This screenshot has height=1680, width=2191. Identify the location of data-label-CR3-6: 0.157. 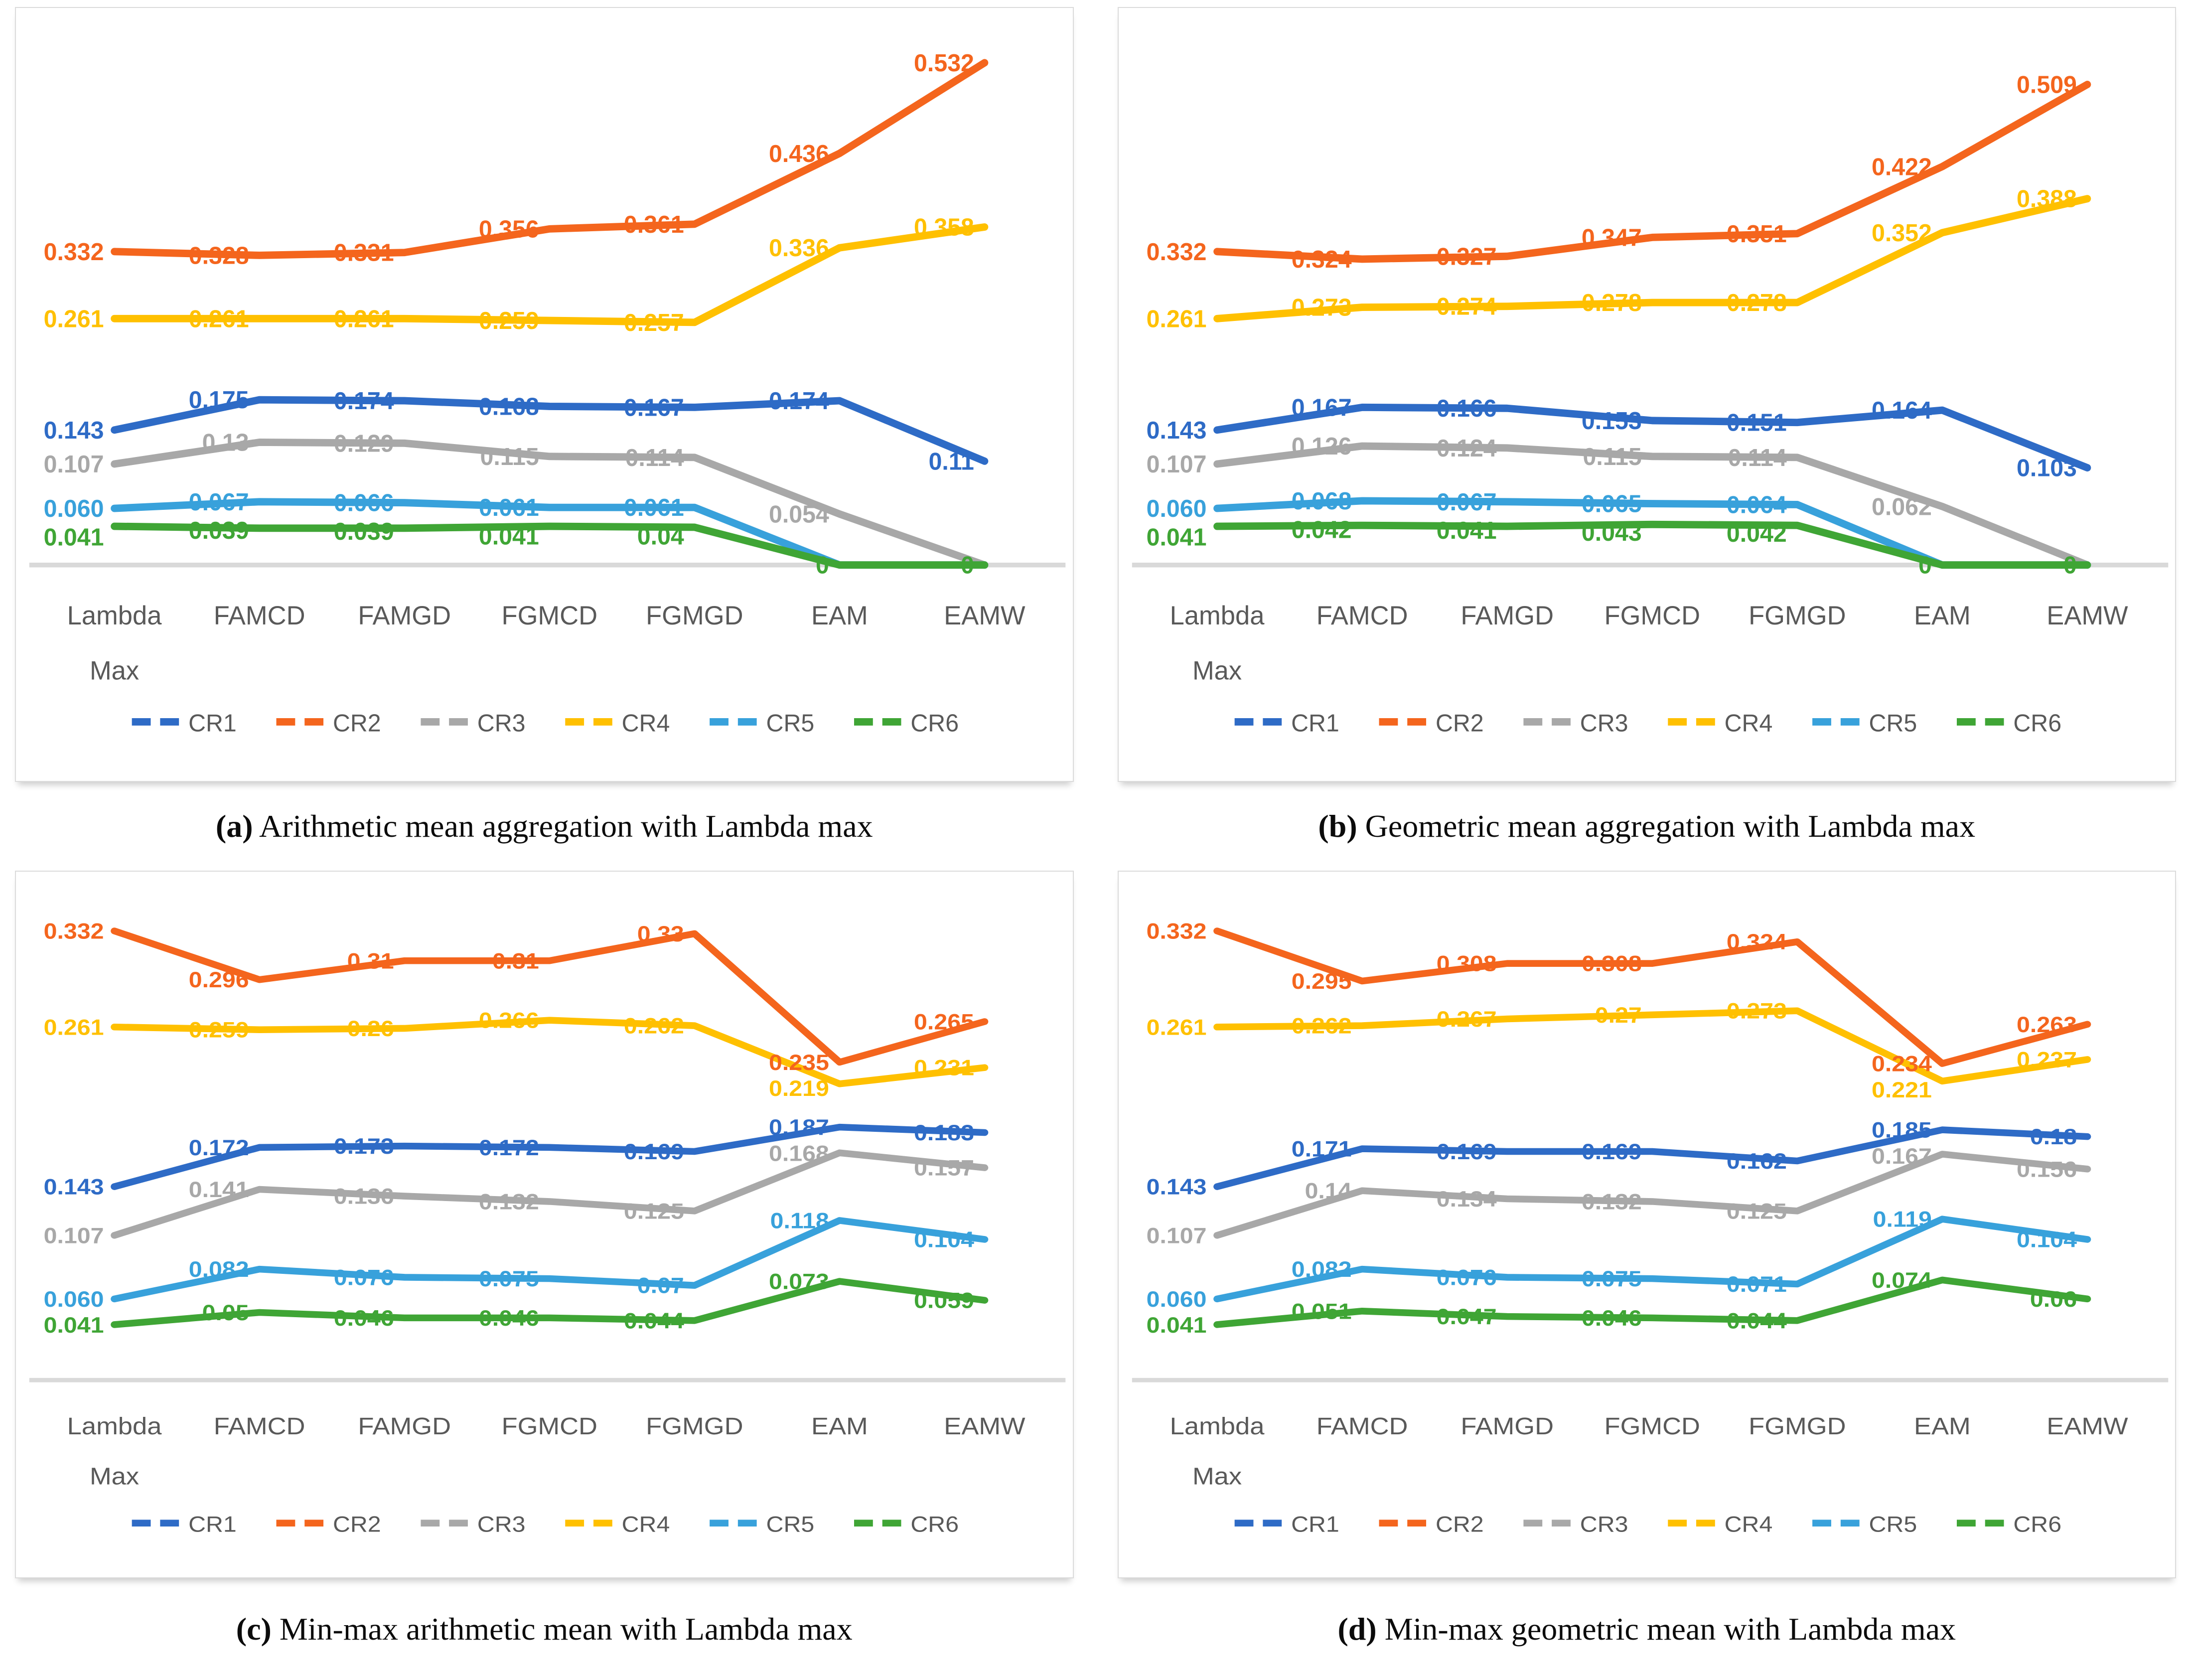
(944, 1167).